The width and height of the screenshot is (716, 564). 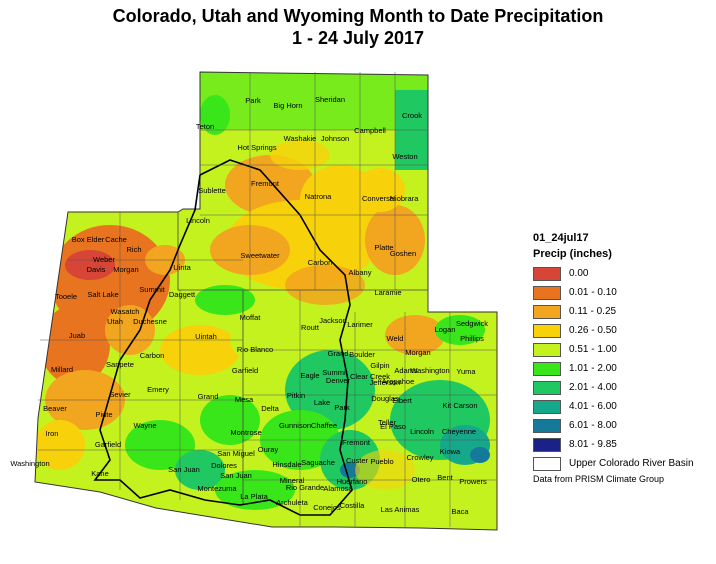 I want to click on county-label: Sublette, so click(x=212, y=190).